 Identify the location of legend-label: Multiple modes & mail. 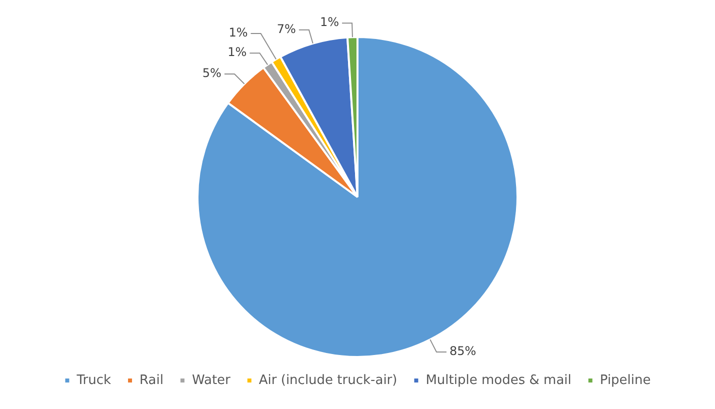
(499, 380).